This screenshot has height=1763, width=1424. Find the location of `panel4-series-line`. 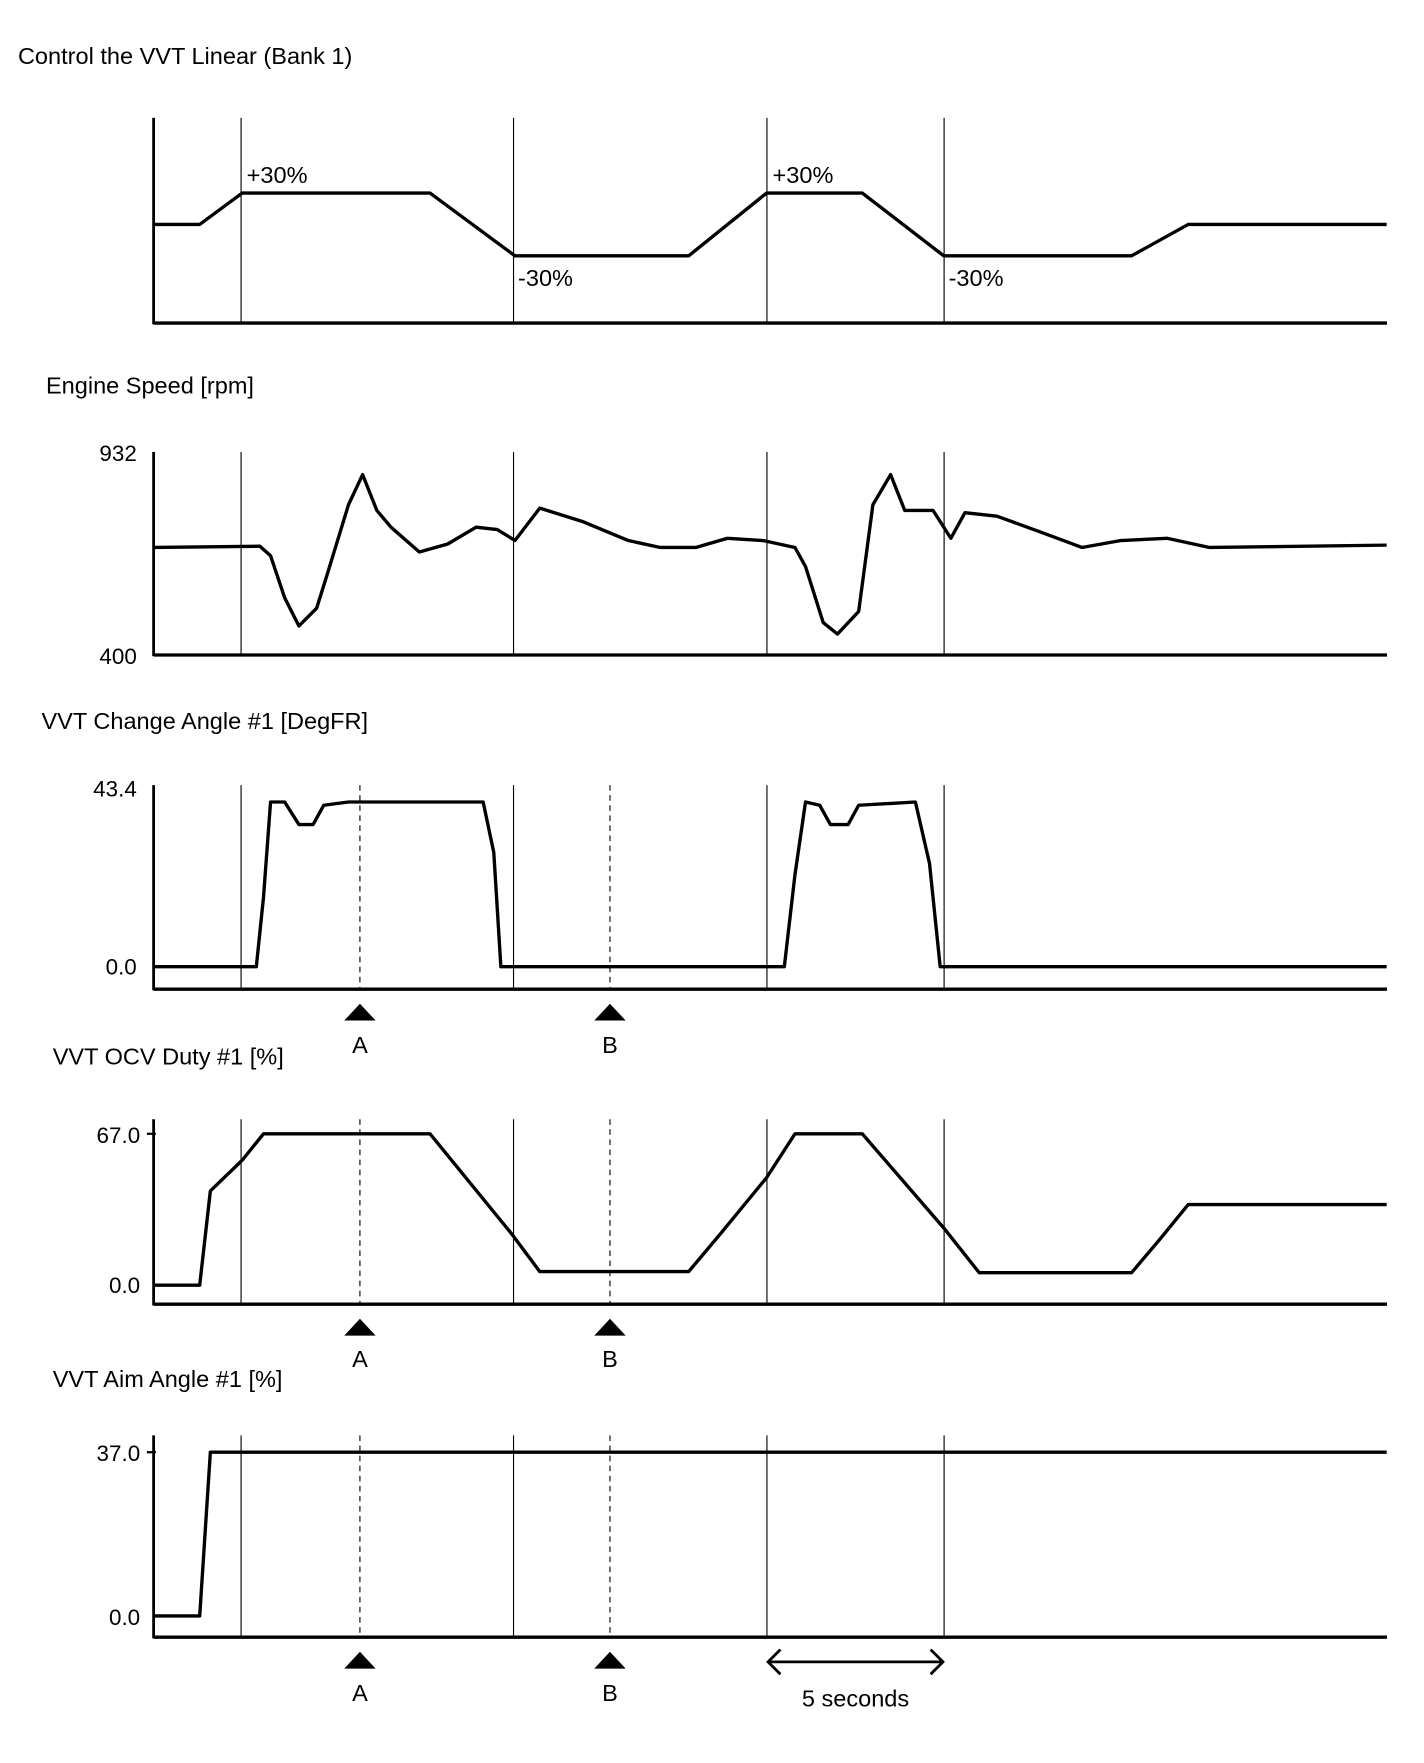

panel4-series-line is located at coordinates (770, 1209).